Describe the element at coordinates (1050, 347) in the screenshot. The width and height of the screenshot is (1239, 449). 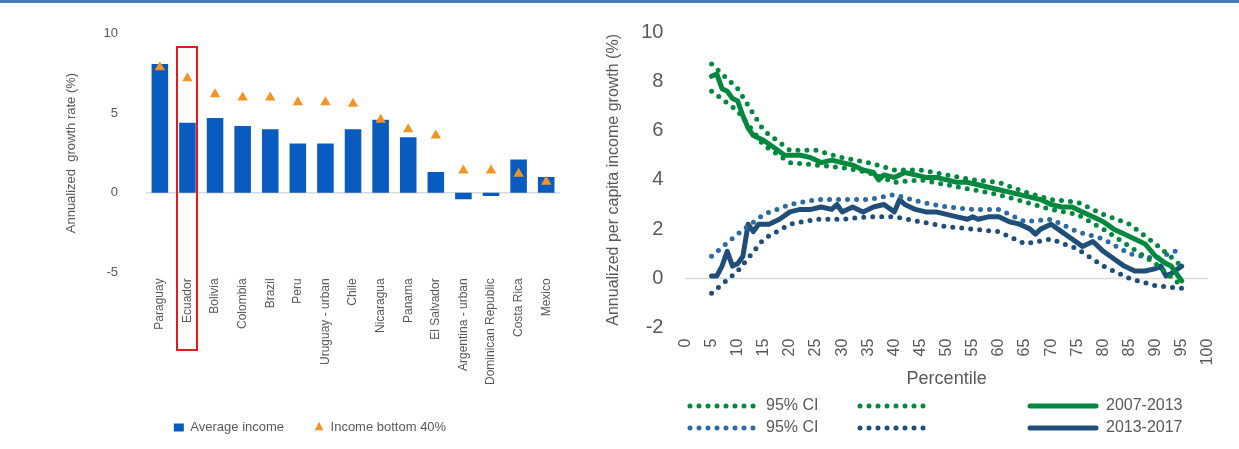
I see `x-tick-label: 70` at that location.